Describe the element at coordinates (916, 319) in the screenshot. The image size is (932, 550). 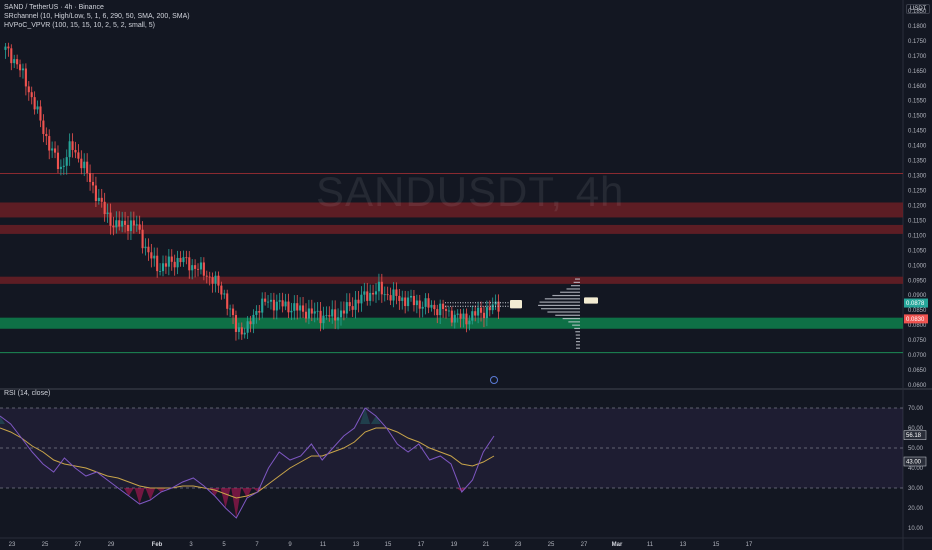
I see `support-price-badge` at that location.